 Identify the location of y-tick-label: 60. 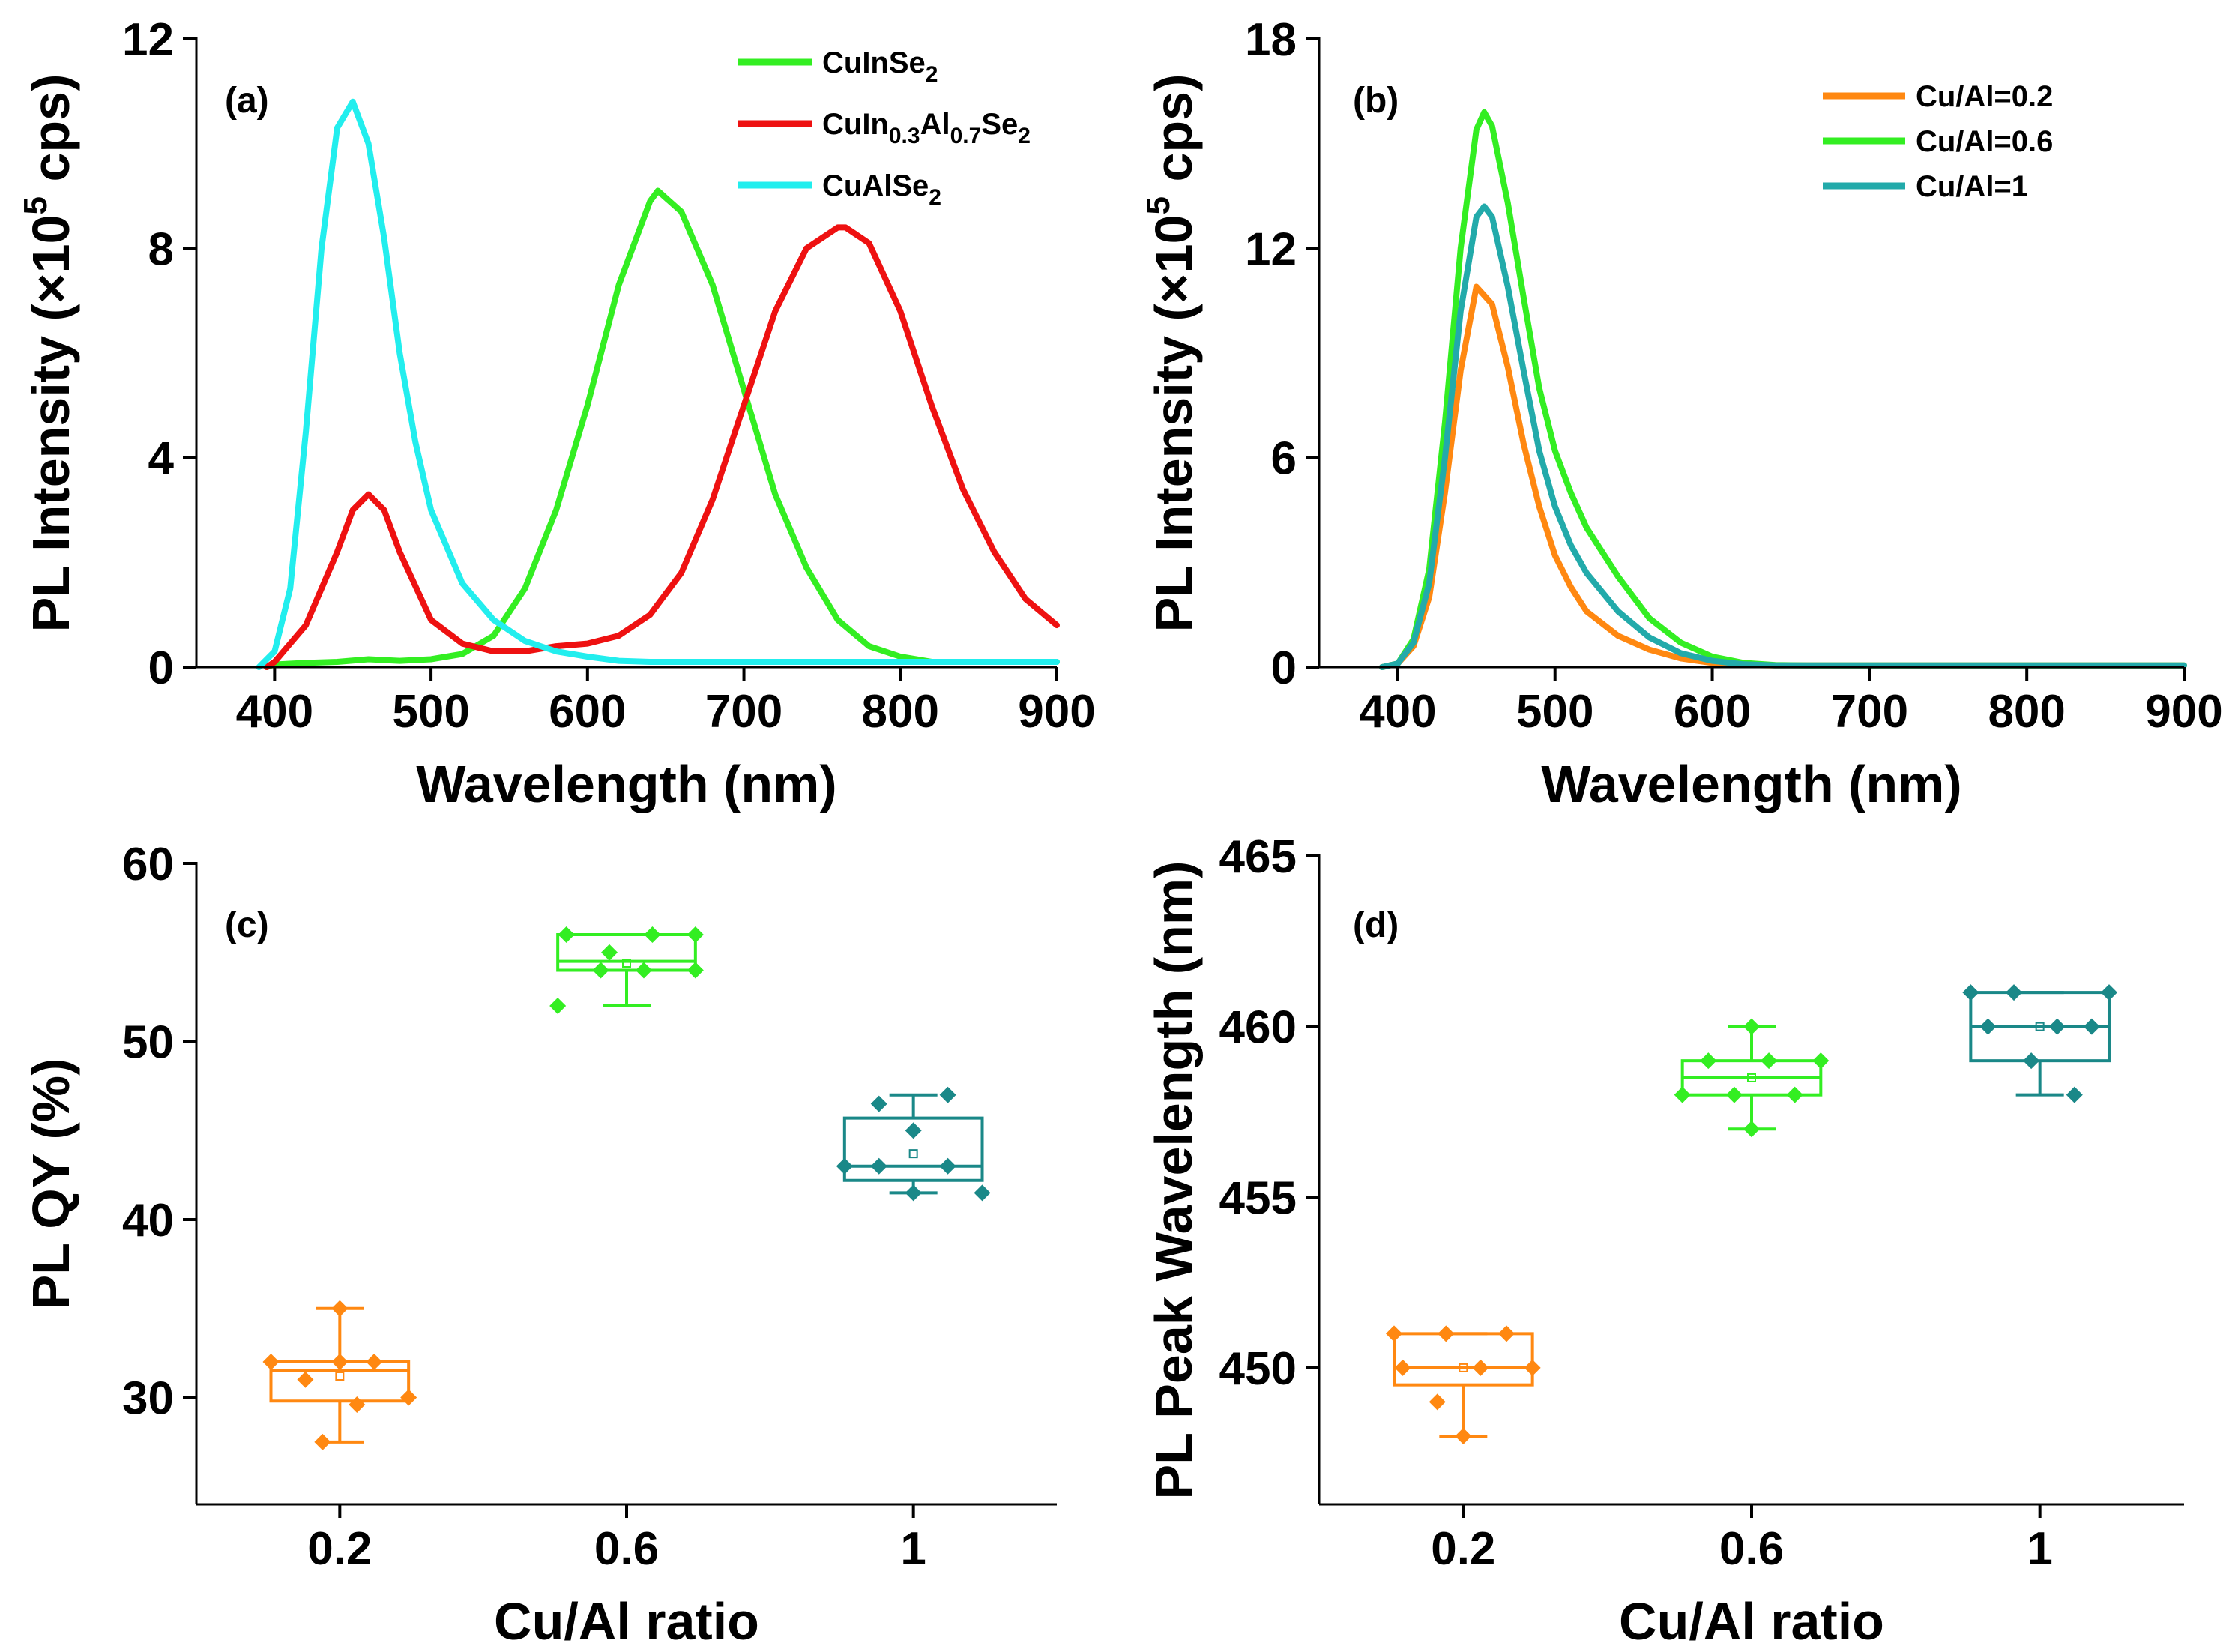
(148, 865).